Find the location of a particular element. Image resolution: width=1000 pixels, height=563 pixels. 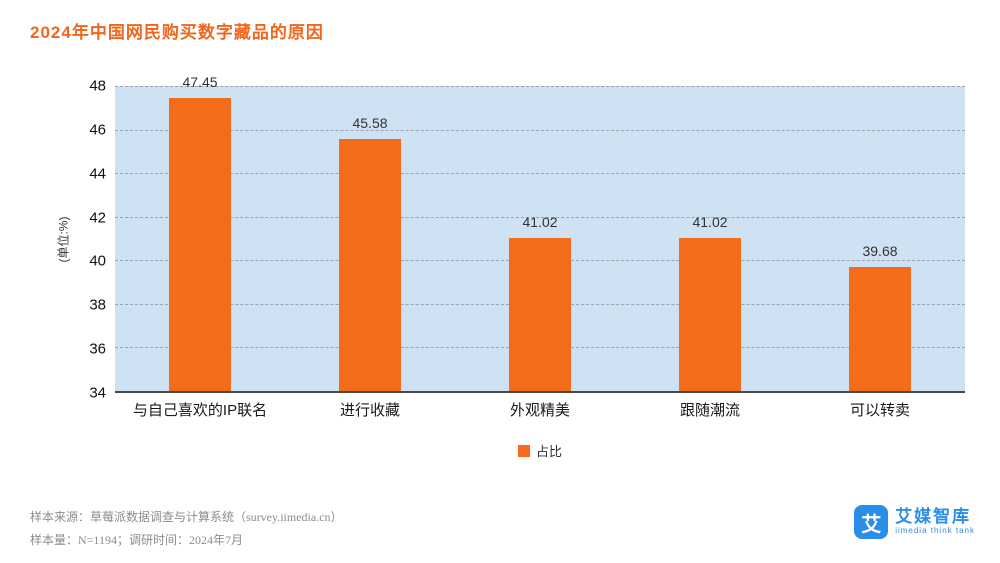

x-category-label: 外观精美 is located at coordinates (539, 410).